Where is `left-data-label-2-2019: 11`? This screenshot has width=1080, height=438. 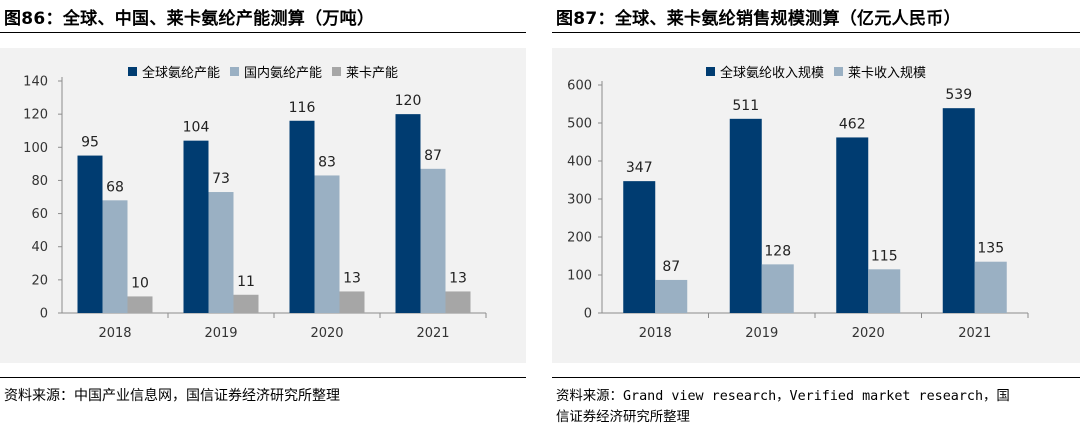
left-data-label-2-2019: 11 is located at coordinates (246, 282).